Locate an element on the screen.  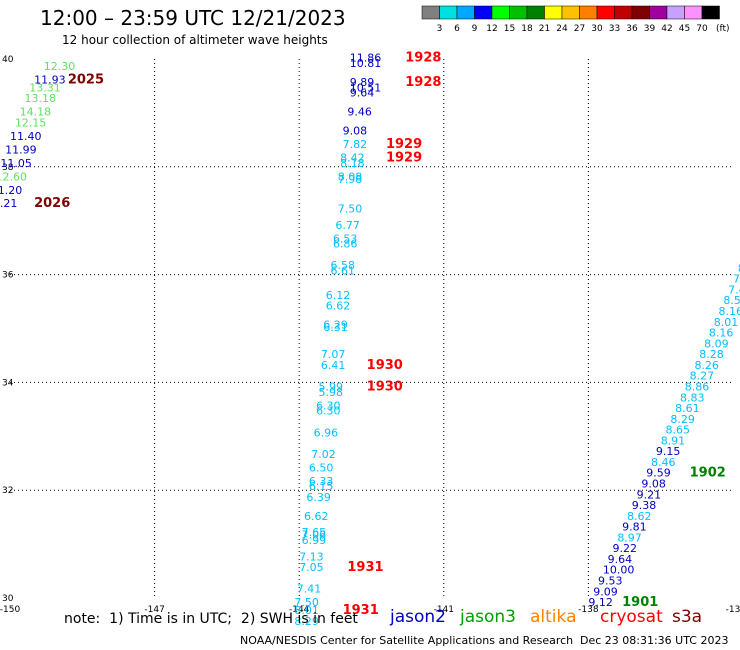
wave-height-value: 8.26 is located at coordinates (706, 365).